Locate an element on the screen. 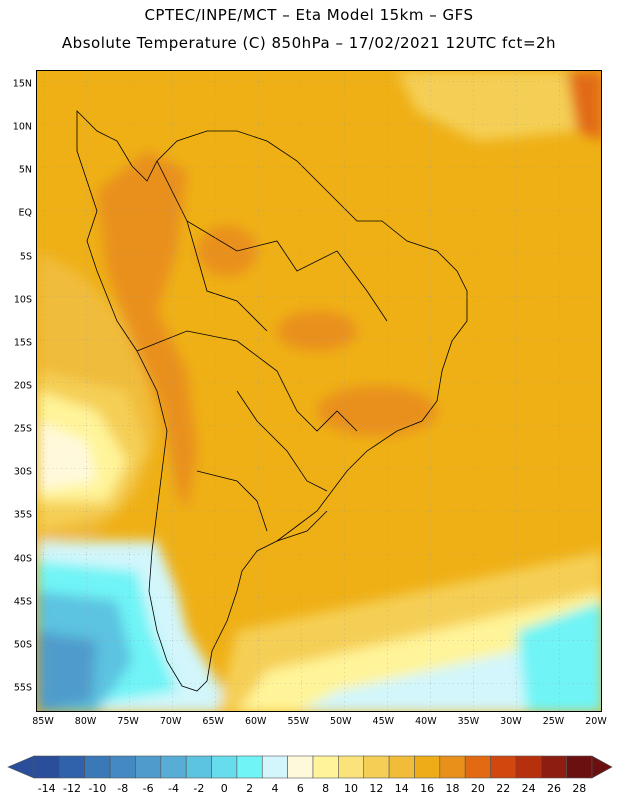 This screenshot has height=800, width=618. lon-label: 75W is located at coordinates (128, 721).